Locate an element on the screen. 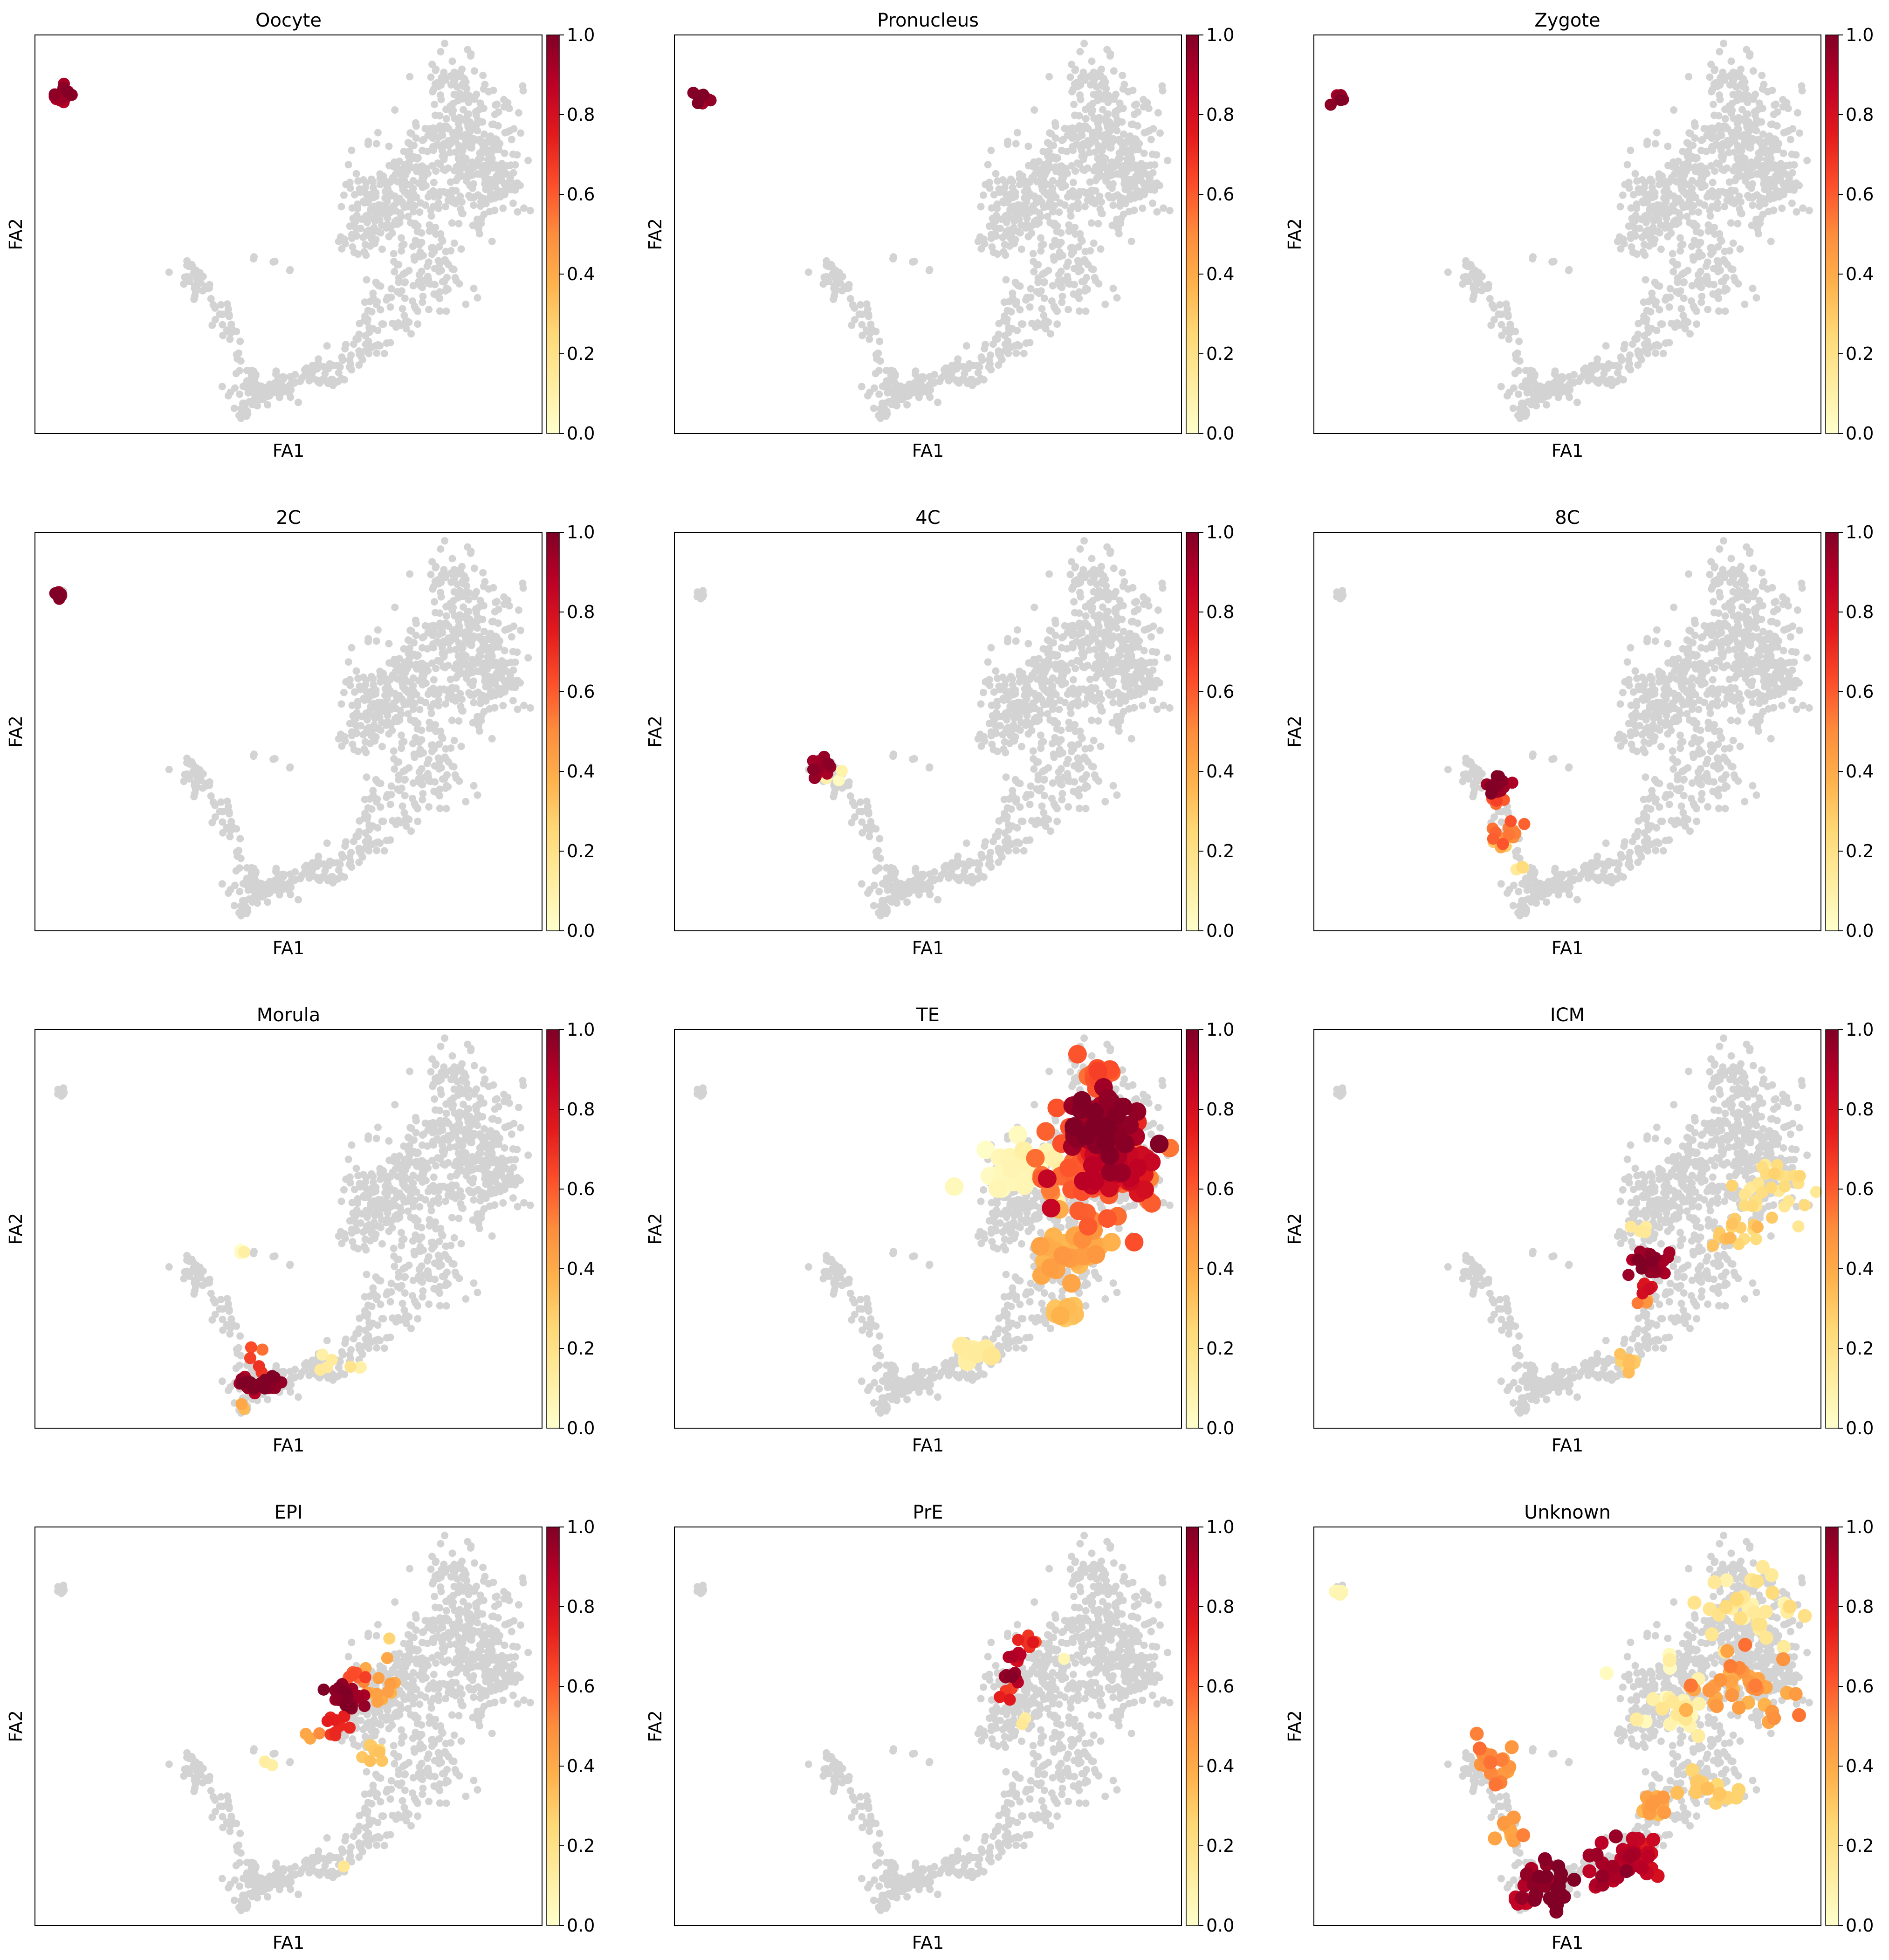 This screenshot has height=1960, width=1889. axes-frame is located at coordinates (288, 234).